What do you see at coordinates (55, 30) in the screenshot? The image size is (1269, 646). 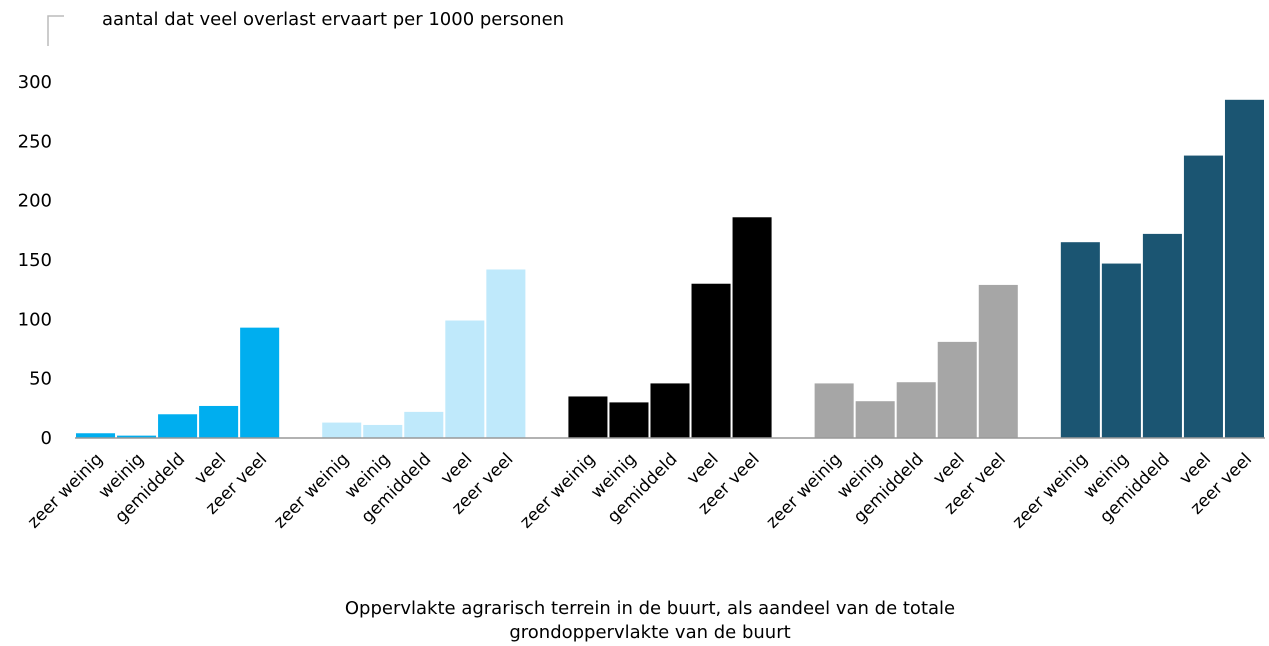 I see `title-corner` at bounding box center [55, 30].